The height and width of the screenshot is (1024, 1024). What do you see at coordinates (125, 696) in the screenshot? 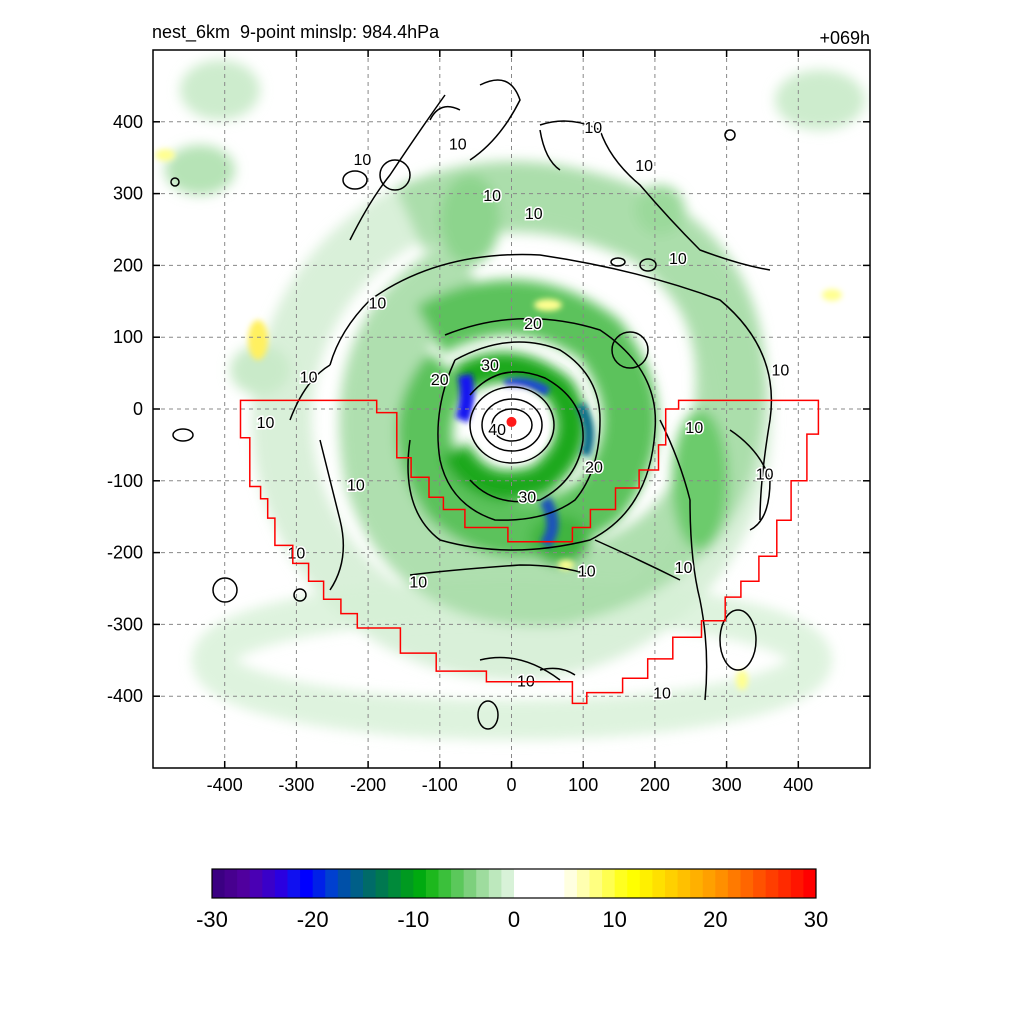
I see `y-tick-label: -400` at bounding box center [125, 696].